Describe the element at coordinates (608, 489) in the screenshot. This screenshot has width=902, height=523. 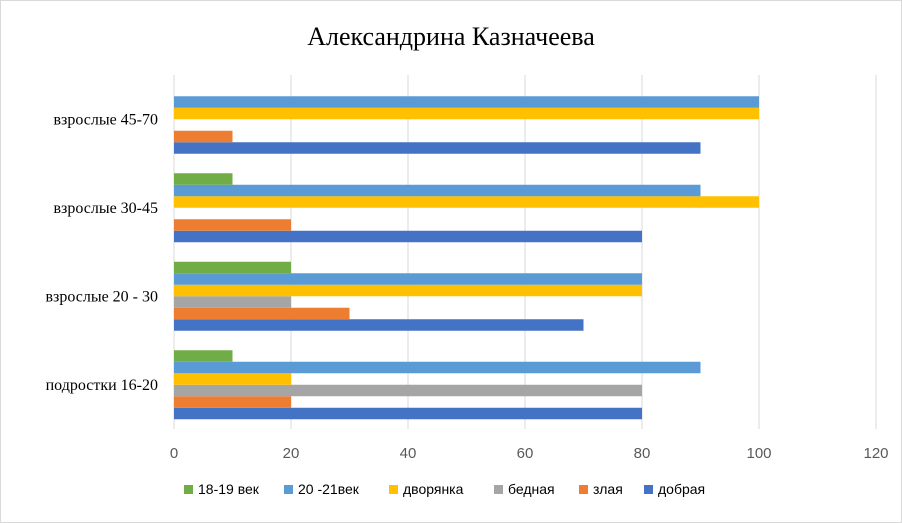
I see `legend-label: злая` at that location.